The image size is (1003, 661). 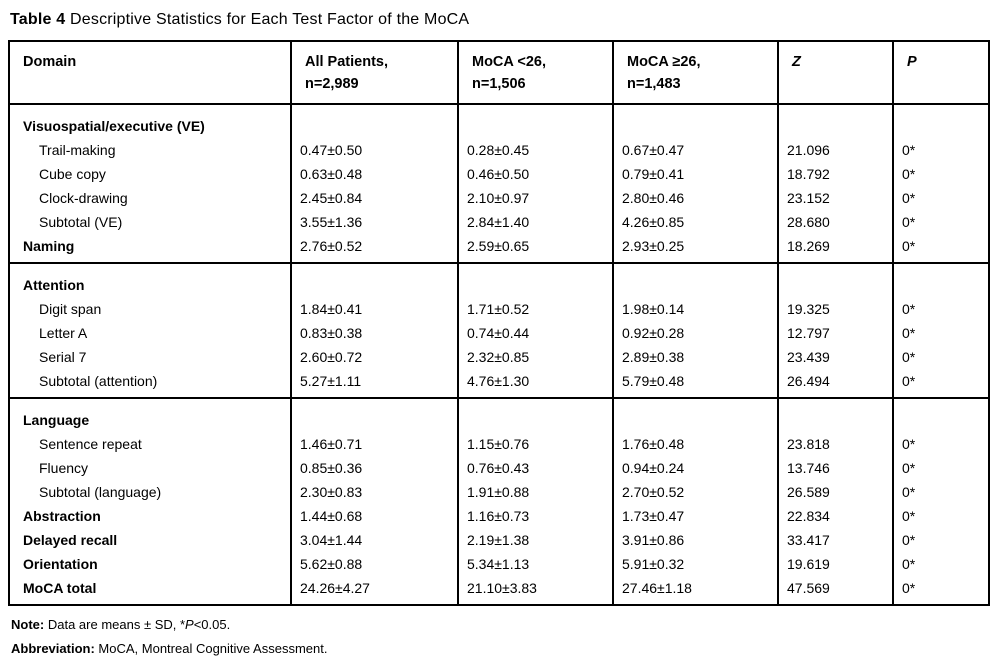 I want to click on value-cell: 0.28±0.45, so click(x=535, y=150).